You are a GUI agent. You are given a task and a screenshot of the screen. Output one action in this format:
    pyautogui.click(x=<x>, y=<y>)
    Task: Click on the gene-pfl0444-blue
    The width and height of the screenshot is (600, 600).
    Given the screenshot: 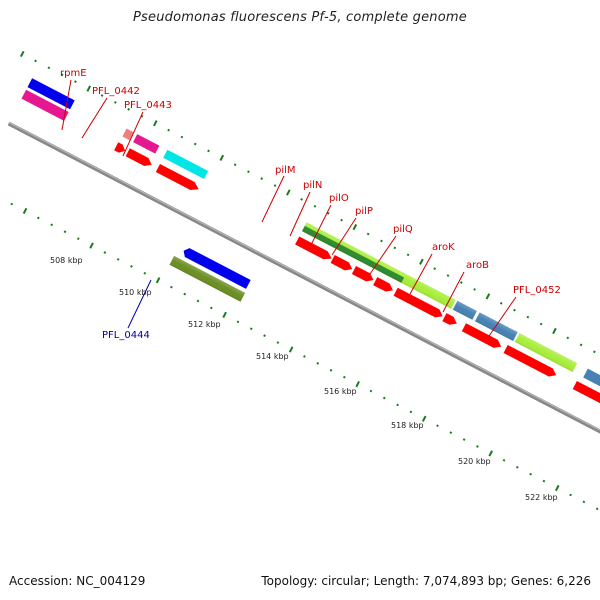 What is the action you would take?
    pyautogui.click(x=217, y=268)
    